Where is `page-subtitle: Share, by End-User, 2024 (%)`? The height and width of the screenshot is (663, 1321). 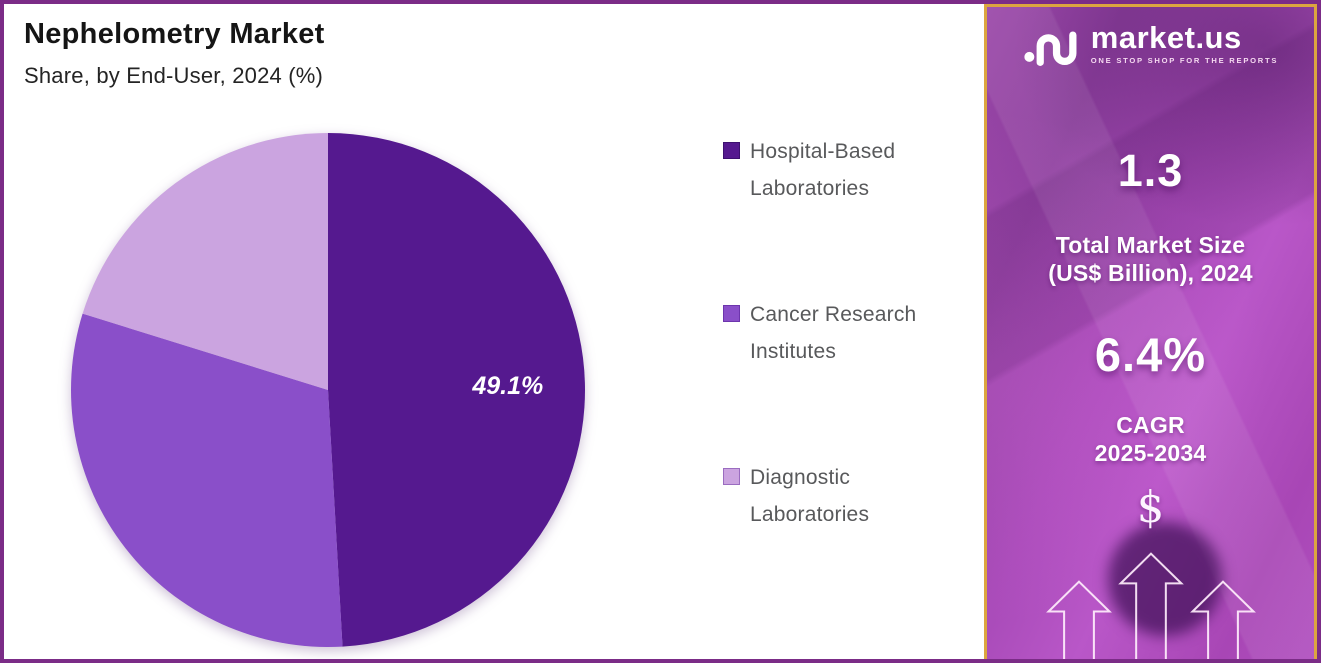
page-subtitle: Share, by End-User, 2024 (%) is located at coordinates (174, 75).